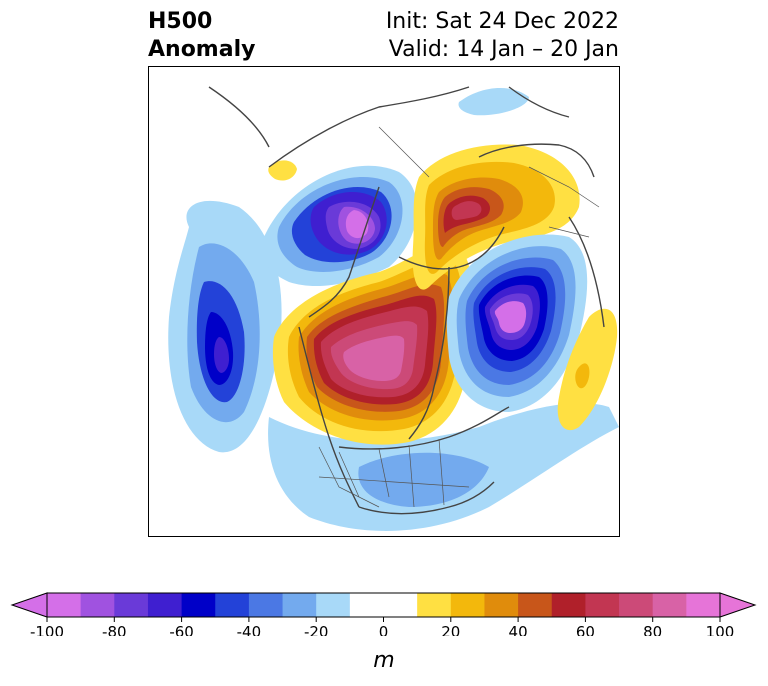  I want to click on negative-eurasia-low, so click(517, 323).